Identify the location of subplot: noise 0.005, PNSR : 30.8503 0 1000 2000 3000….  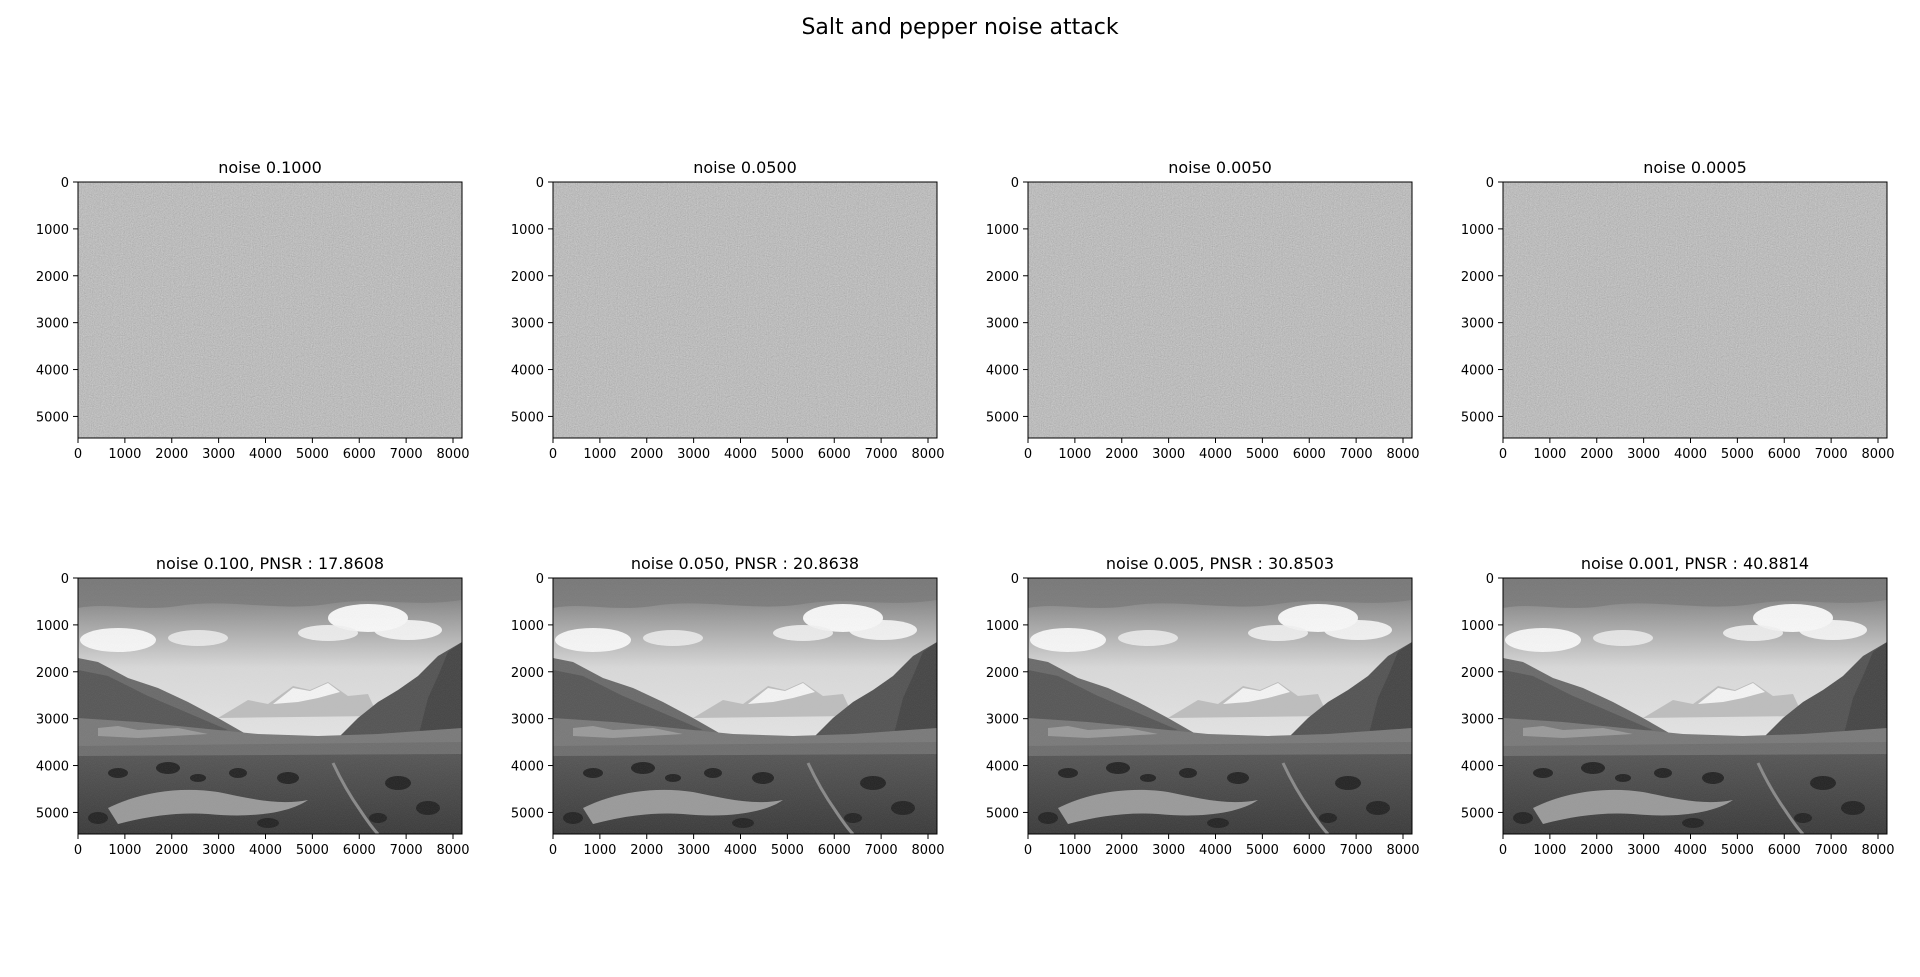
(1203, 706).